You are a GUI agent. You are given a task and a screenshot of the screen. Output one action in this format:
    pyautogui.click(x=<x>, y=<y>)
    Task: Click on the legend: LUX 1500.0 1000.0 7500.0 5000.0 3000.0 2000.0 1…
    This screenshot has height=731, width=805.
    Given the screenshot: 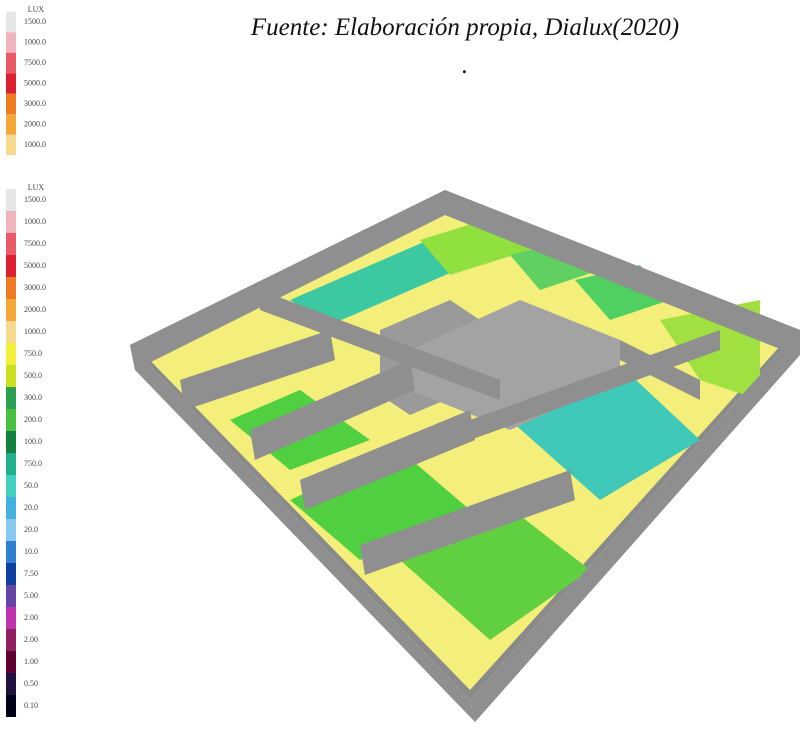 What is the action you would take?
    pyautogui.click(x=26, y=361)
    